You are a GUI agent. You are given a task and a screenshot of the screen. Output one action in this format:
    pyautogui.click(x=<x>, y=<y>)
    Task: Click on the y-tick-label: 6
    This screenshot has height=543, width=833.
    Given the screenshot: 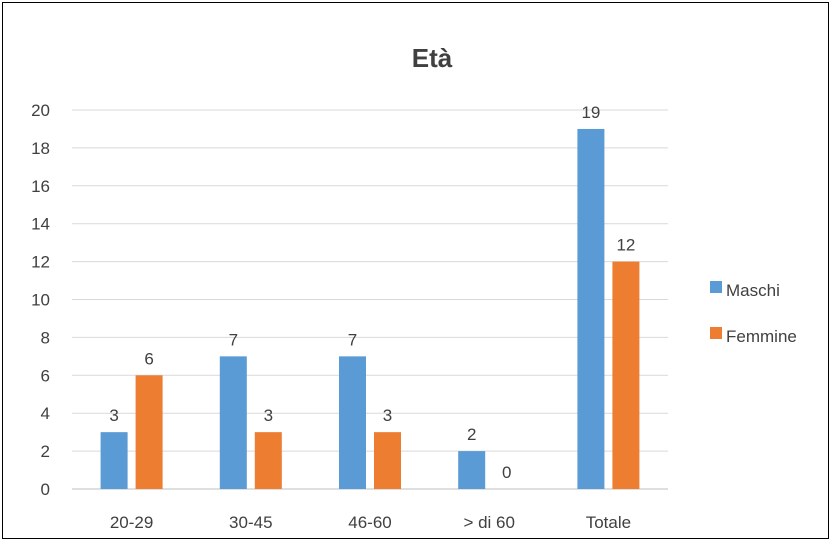 What is the action you would take?
    pyautogui.click(x=45, y=375)
    